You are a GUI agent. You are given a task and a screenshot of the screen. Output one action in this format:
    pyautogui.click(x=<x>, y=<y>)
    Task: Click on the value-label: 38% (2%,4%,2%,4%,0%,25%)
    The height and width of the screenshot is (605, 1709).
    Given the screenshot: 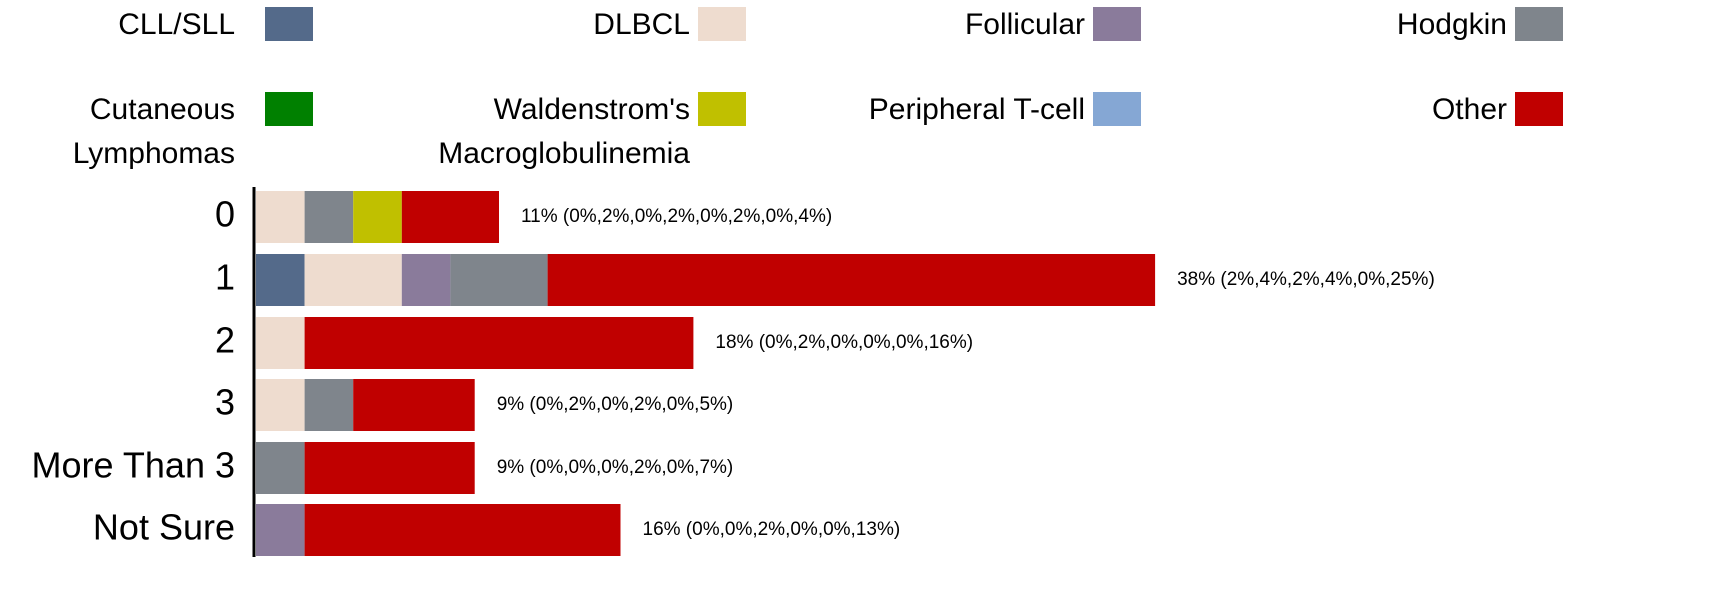 What is the action you would take?
    pyautogui.click(x=1306, y=279)
    